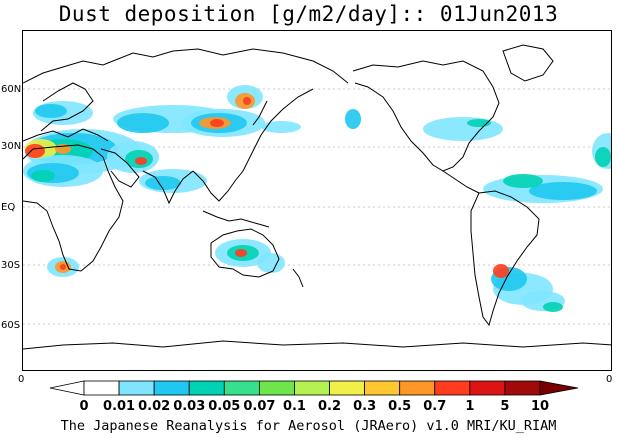 The height and width of the screenshot is (438, 617). What do you see at coordinates (11, 89) in the screenshot?
I see `lat-label-60n: 60N` at bounding box center [11, 89].